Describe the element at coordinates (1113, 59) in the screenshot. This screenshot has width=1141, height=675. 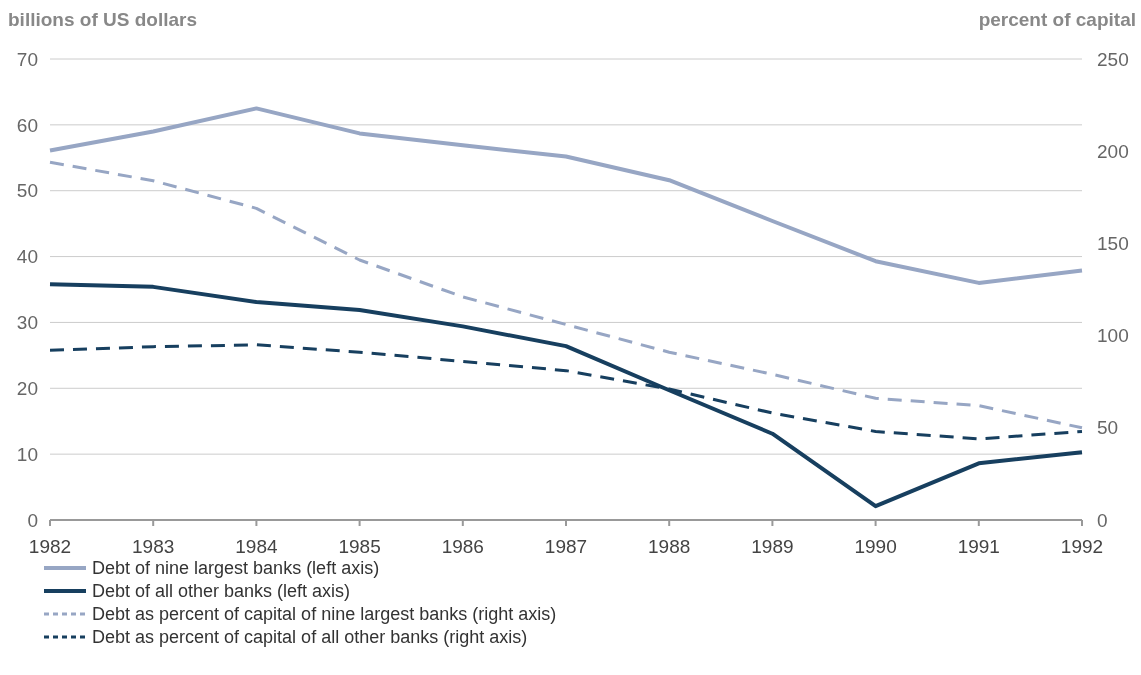
I see `y2-tick-label: 250` at that location.